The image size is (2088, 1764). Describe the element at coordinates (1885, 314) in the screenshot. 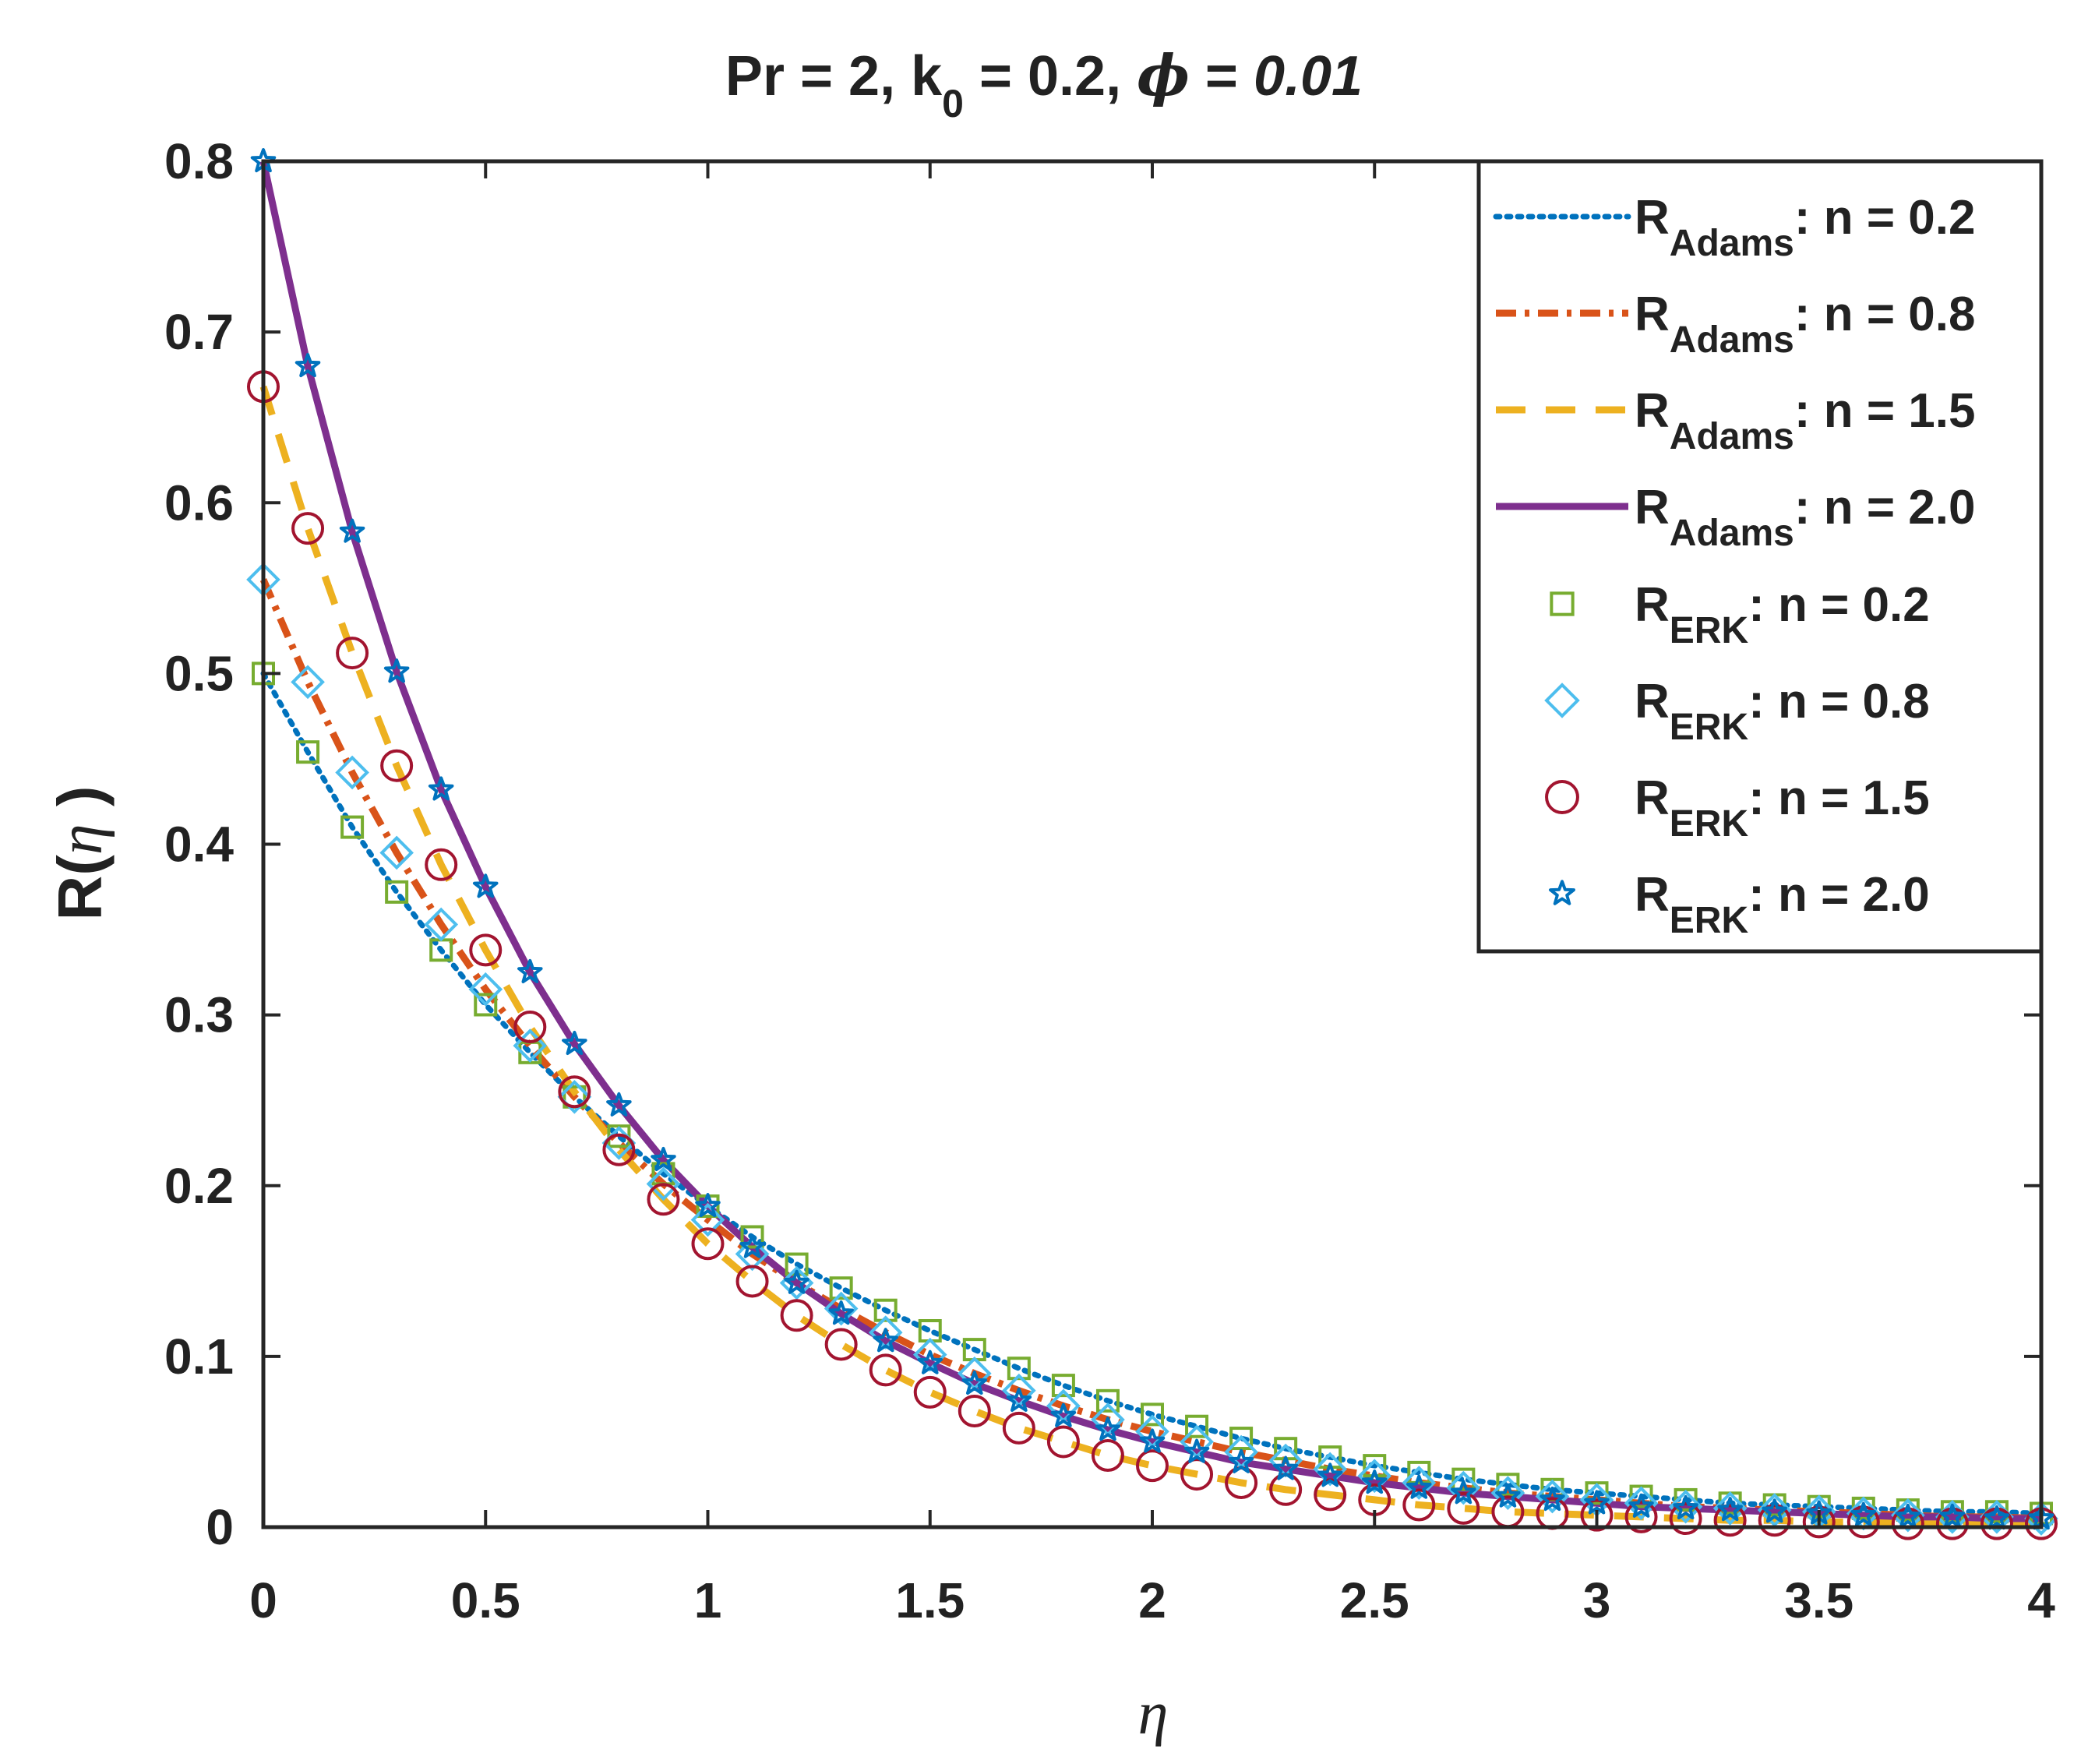

I see `legend-label-tail: : n = 0.8` at that location.